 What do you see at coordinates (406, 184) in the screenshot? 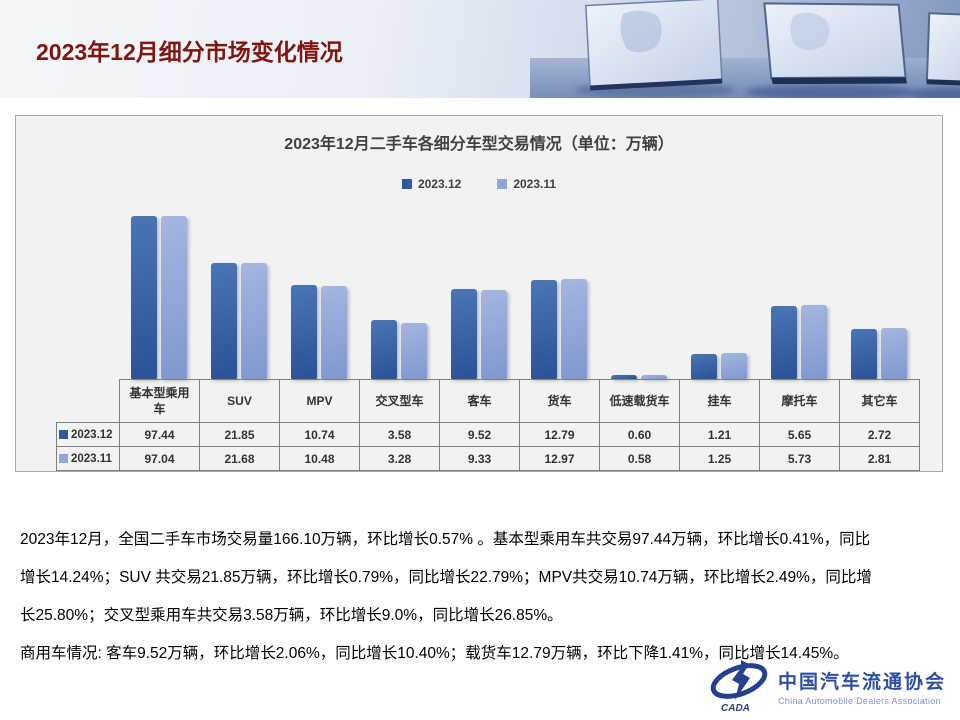
I see `legend-swatch-dark-blue` at bounding box center [406, 184].